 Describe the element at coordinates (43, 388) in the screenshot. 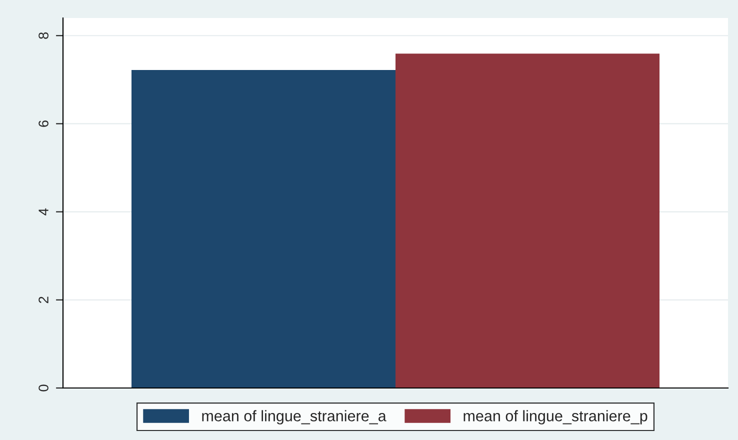

I see `y-tick-label: 0` at that location.